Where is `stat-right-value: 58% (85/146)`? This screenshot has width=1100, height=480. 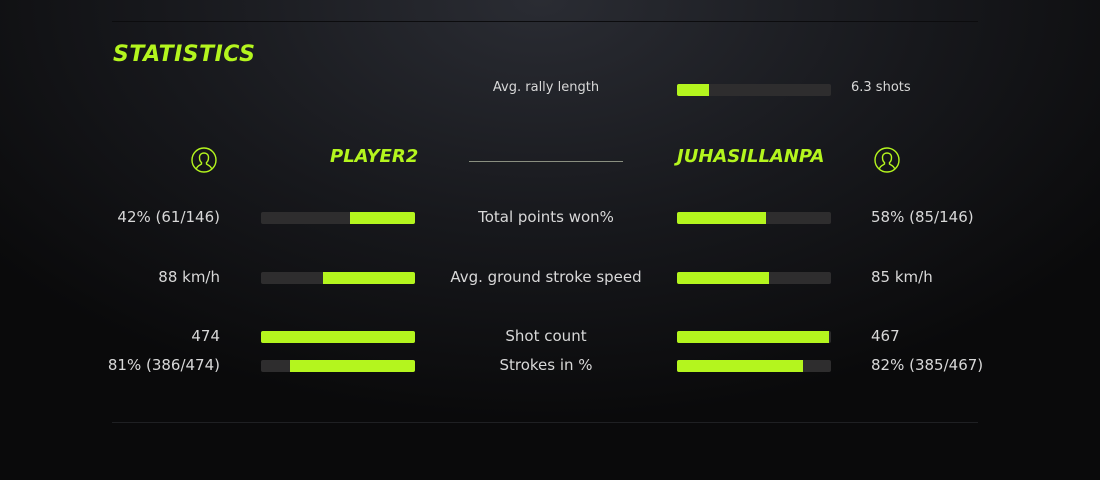
stat-right-value: 58% (85/146) is located at coordinates (922, 217).